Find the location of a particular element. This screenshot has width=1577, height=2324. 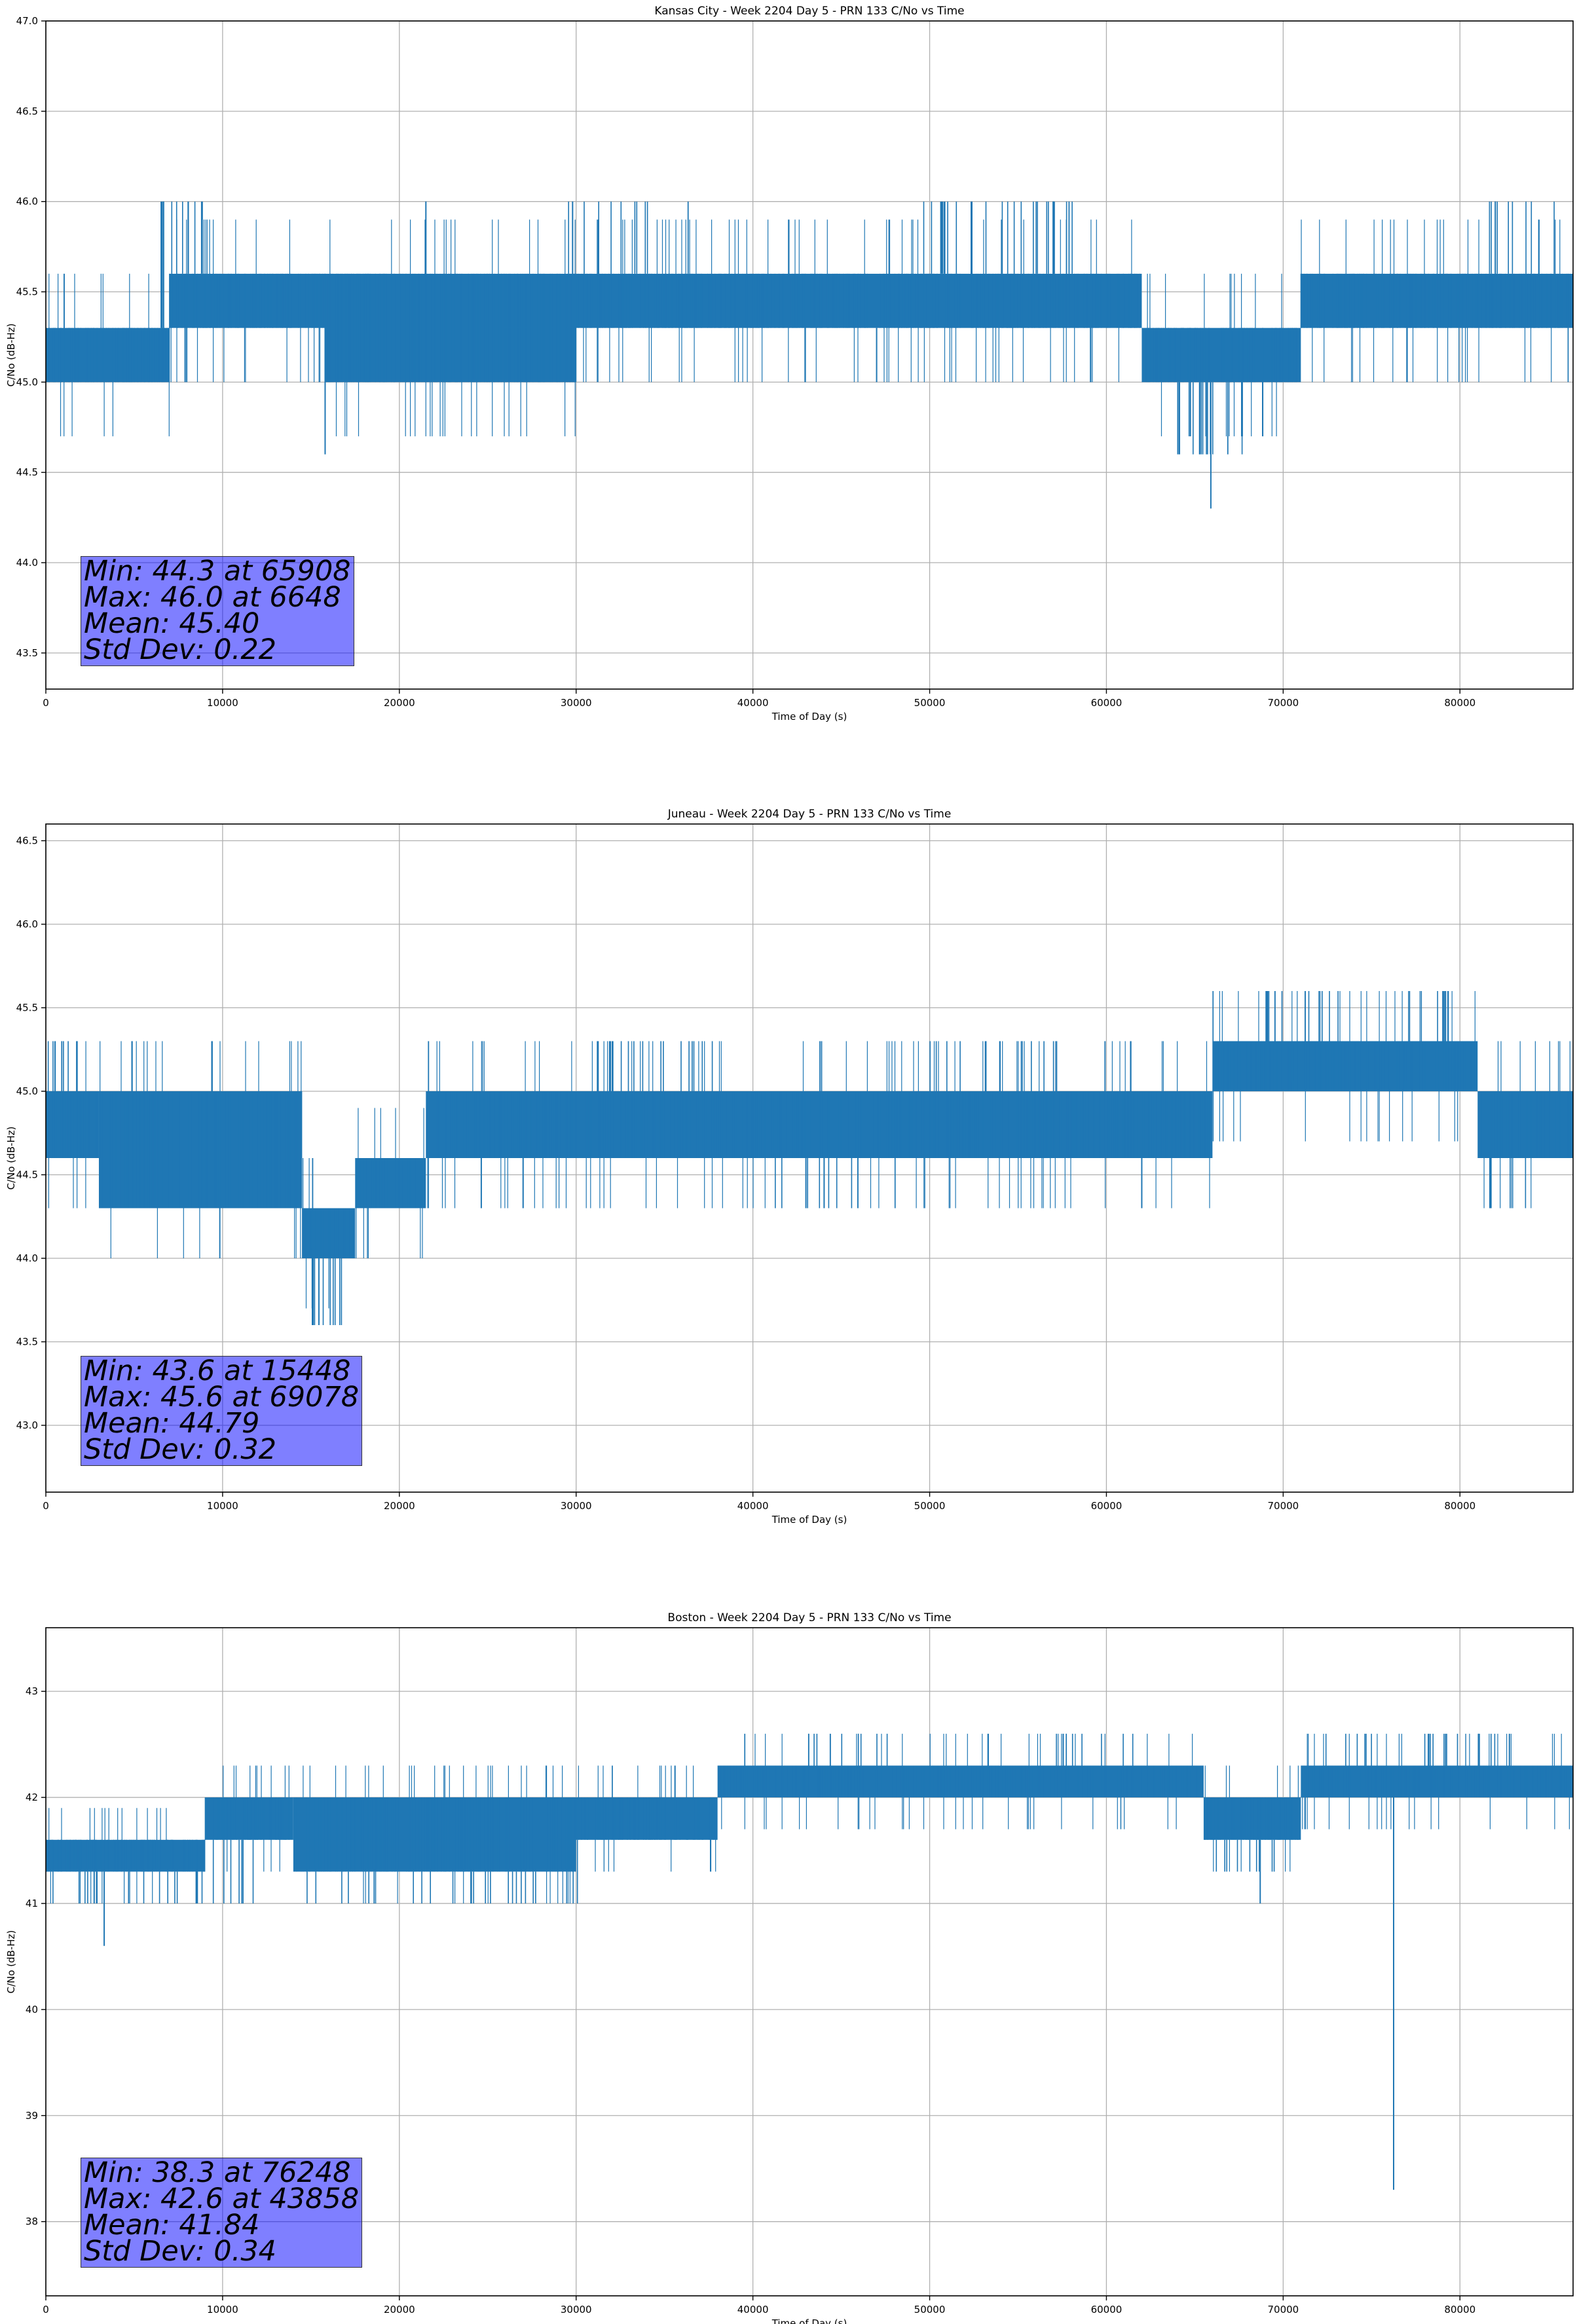

stat-std-dev: Std Dev: 0.32 is located at coordinates (180, 1449).